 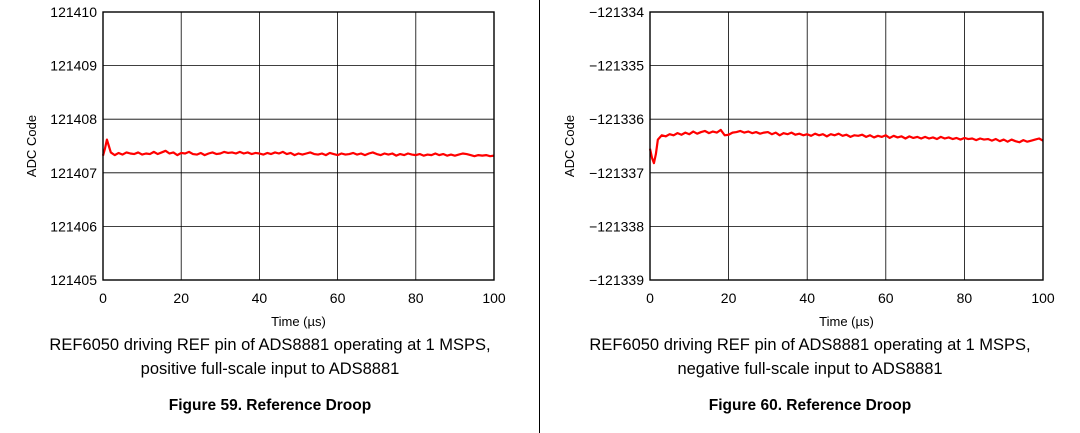 What do you see at coordinates (73, 173) in the screenshot?
I see `y-tick-label: 121407` at bounding box center [73, 173].